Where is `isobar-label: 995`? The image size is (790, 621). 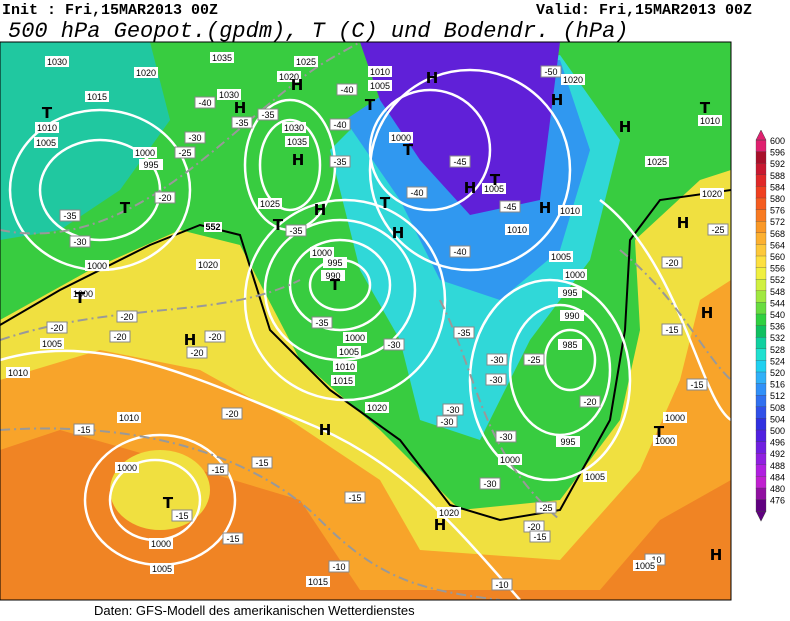
isobar-label: 995 is located at coordinates (567, 442).